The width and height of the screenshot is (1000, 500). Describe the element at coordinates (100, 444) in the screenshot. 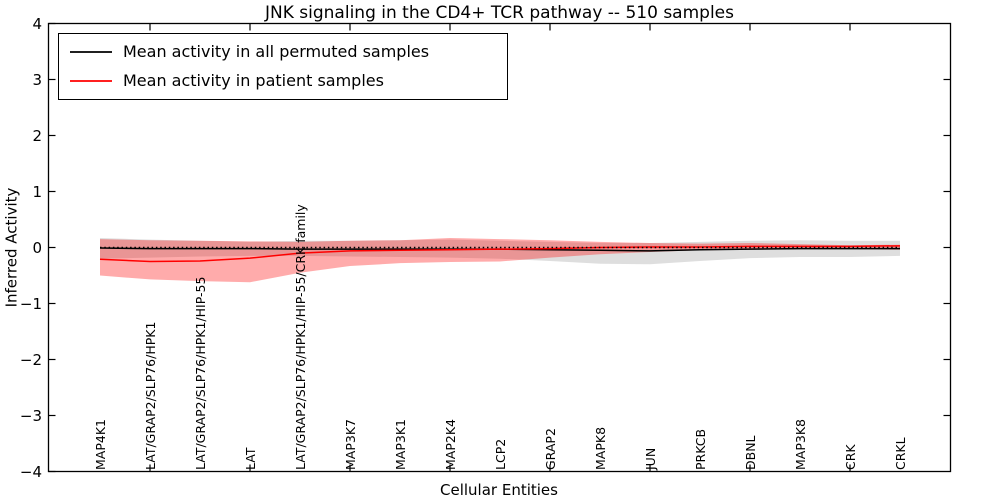

I see `x-tick-label: MAP4K1` at that location.